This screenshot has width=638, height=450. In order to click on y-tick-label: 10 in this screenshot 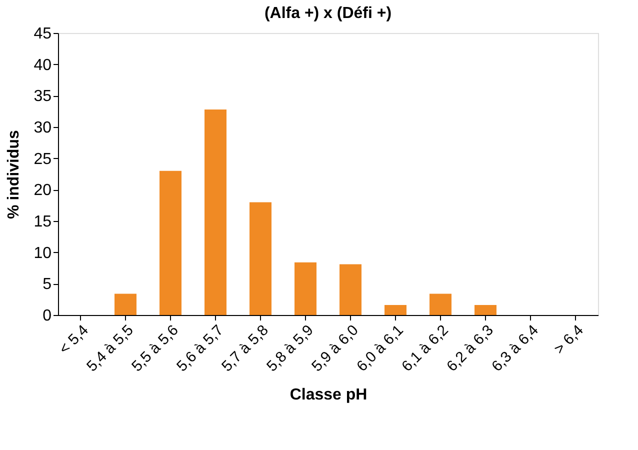, I will do `click(43, 253)`.